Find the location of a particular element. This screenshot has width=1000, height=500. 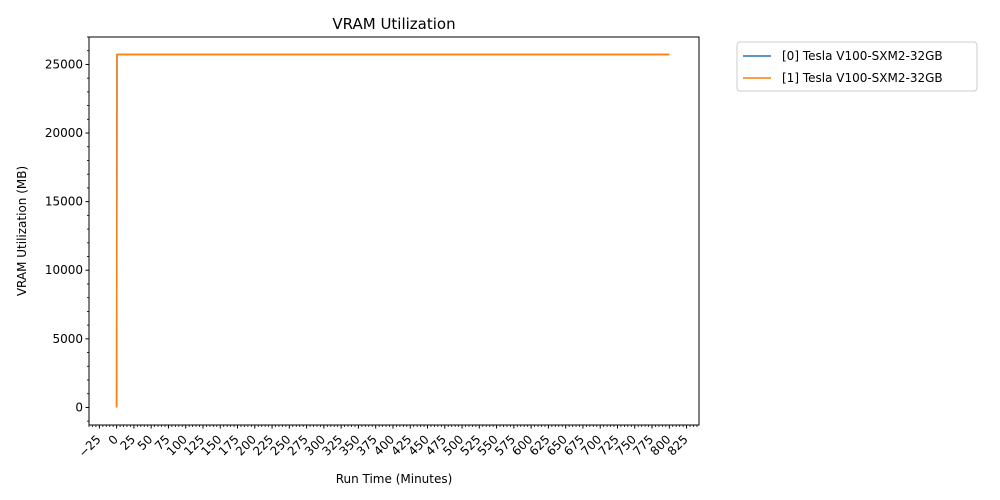

y-tick-label: 15000 is located at coordinates (64, 202).